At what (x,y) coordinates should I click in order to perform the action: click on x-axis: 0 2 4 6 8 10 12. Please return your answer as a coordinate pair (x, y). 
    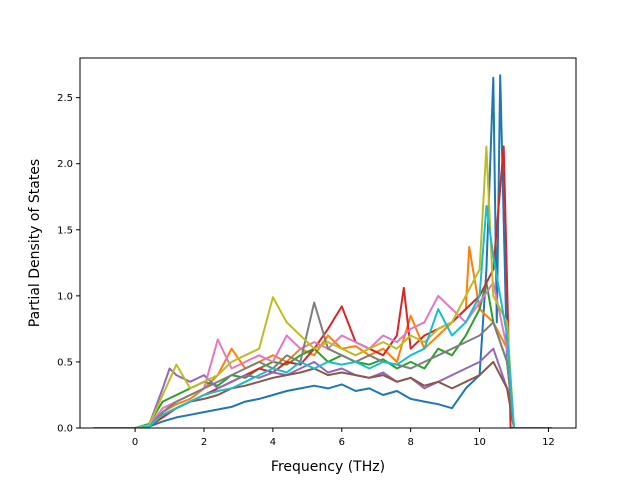
    Looking at the image, I should click on (343, 438).